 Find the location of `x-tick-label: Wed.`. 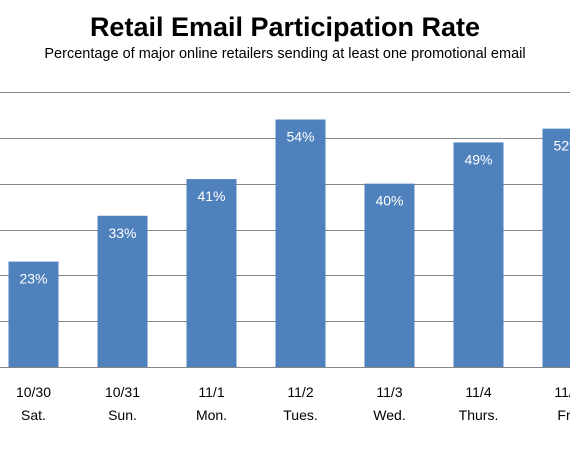

x-tick-label: Wed. is located at coordinates (389, 415).